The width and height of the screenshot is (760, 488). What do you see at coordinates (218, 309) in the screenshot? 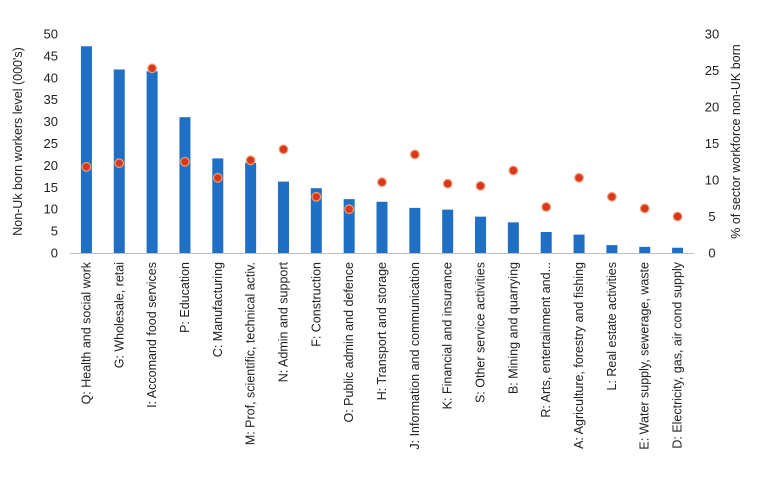
I see `x-category-label: C: Manufacturing` at bounding box center [218, 309].